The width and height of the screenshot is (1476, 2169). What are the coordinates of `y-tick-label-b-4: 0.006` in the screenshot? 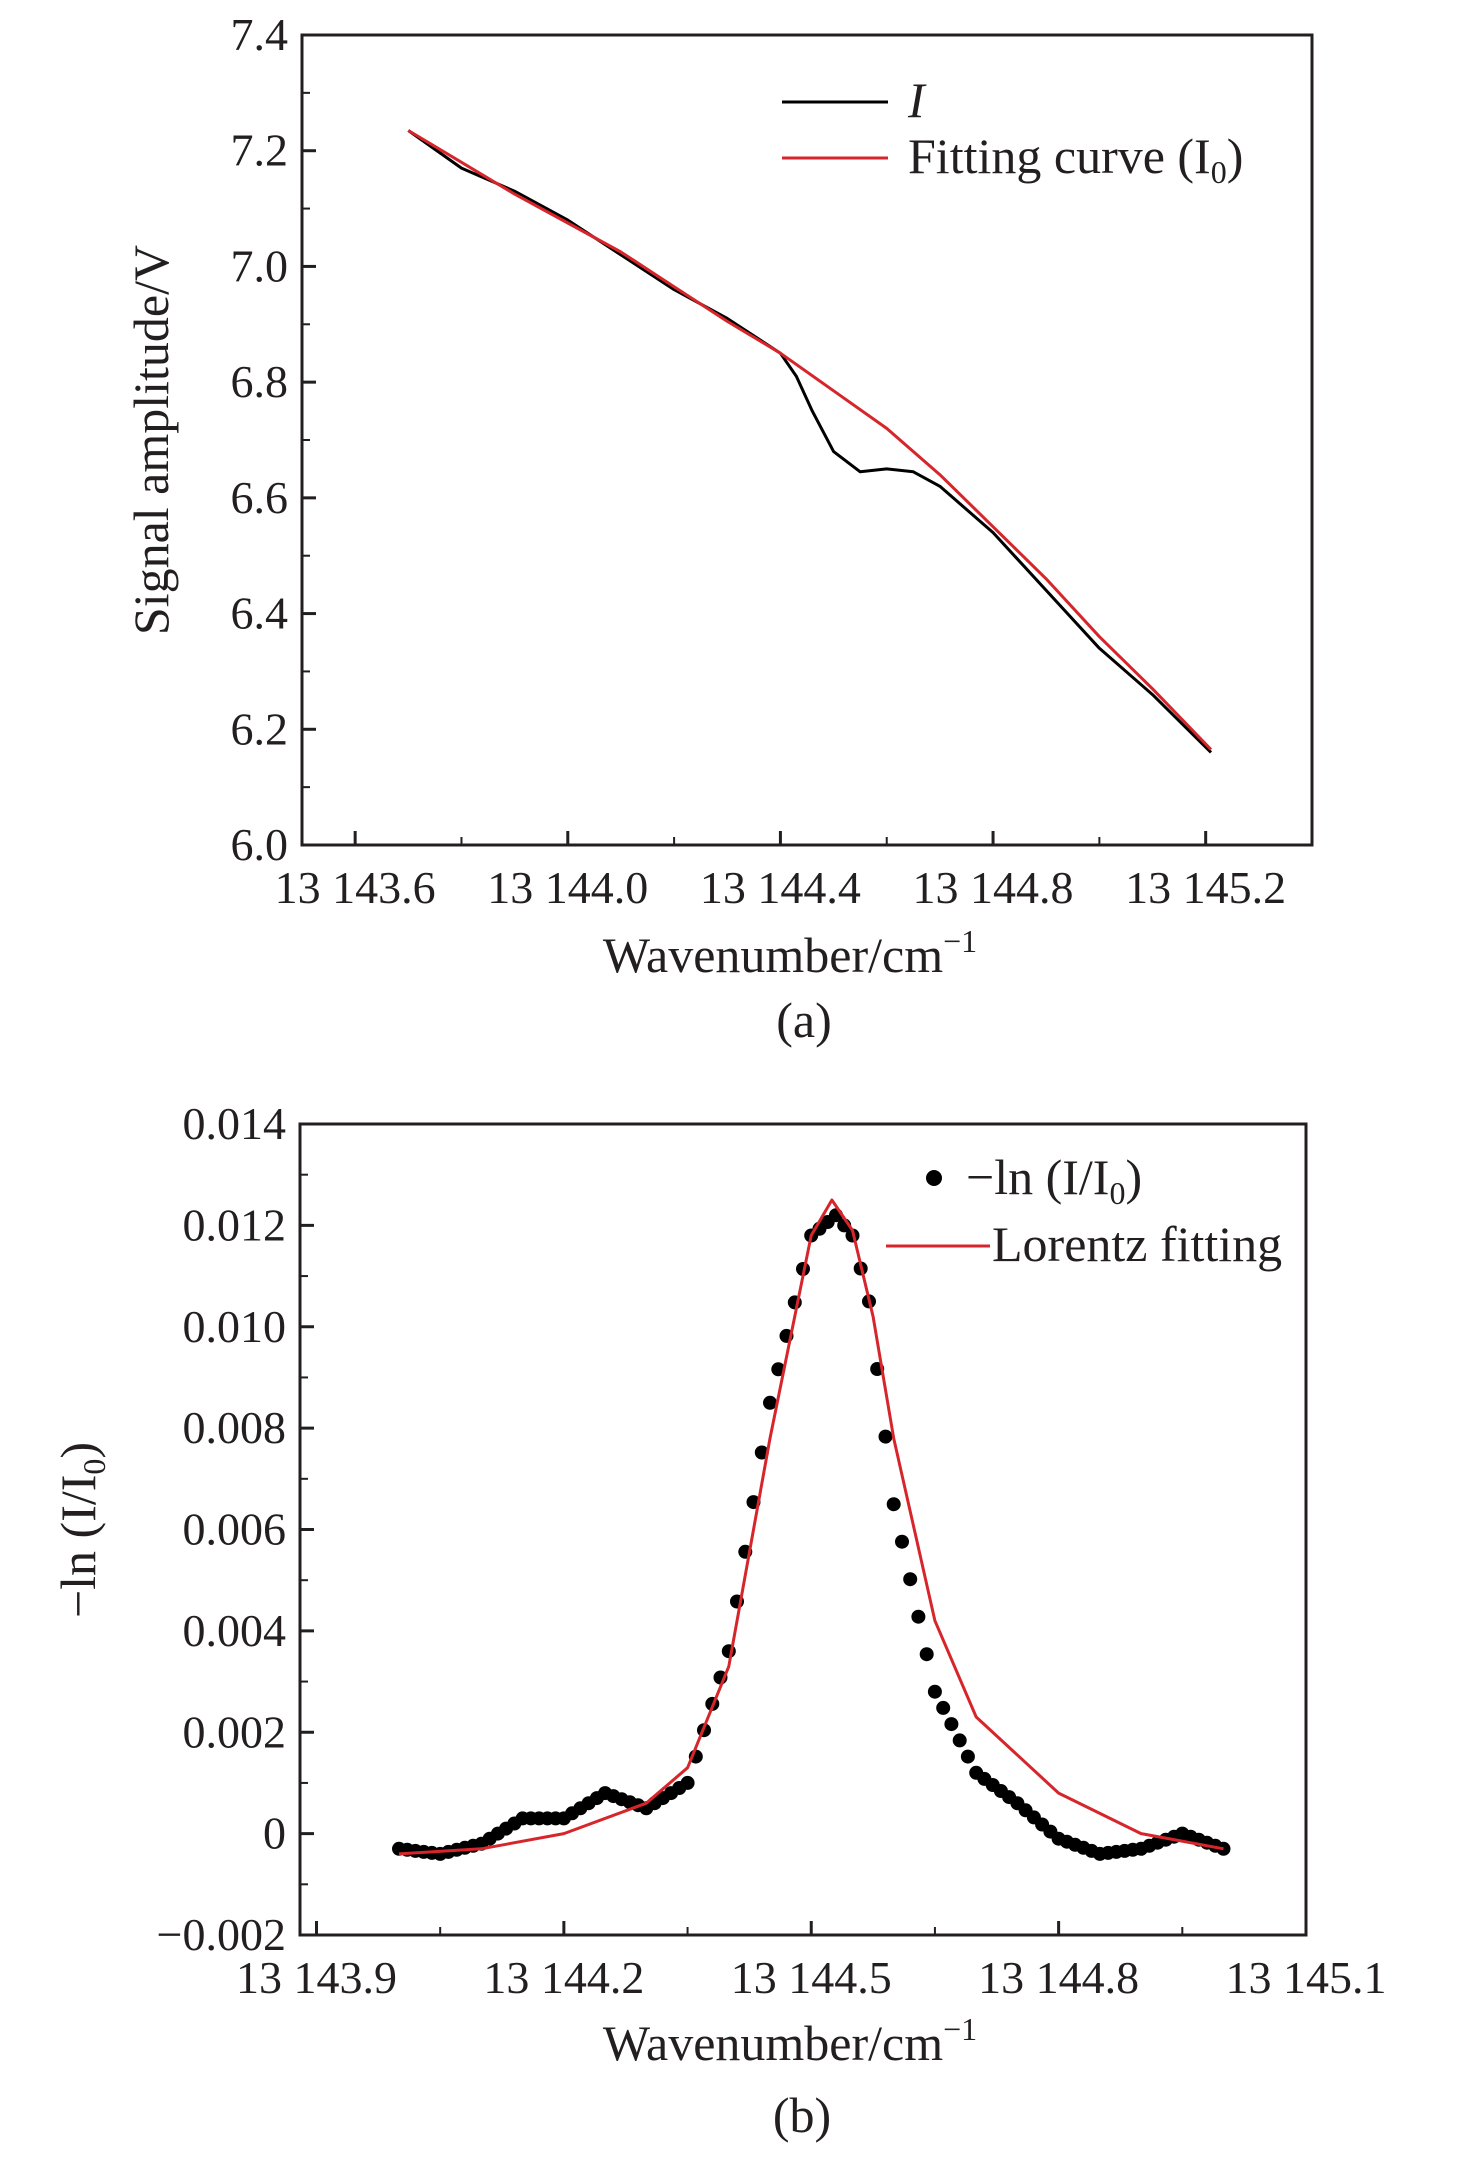 It's located at (235, 1529).